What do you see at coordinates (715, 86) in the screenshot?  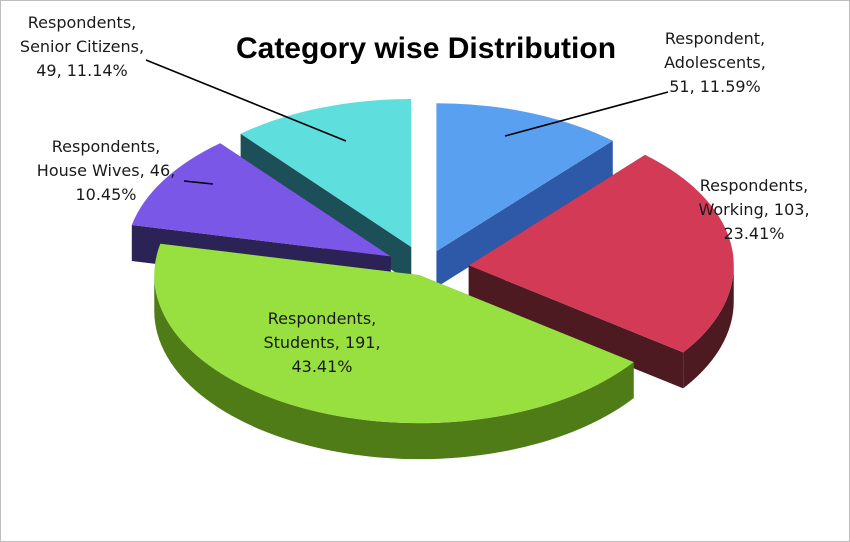 I see `data-label-line: 51, 11.59%` at bounding box center [715, 86].